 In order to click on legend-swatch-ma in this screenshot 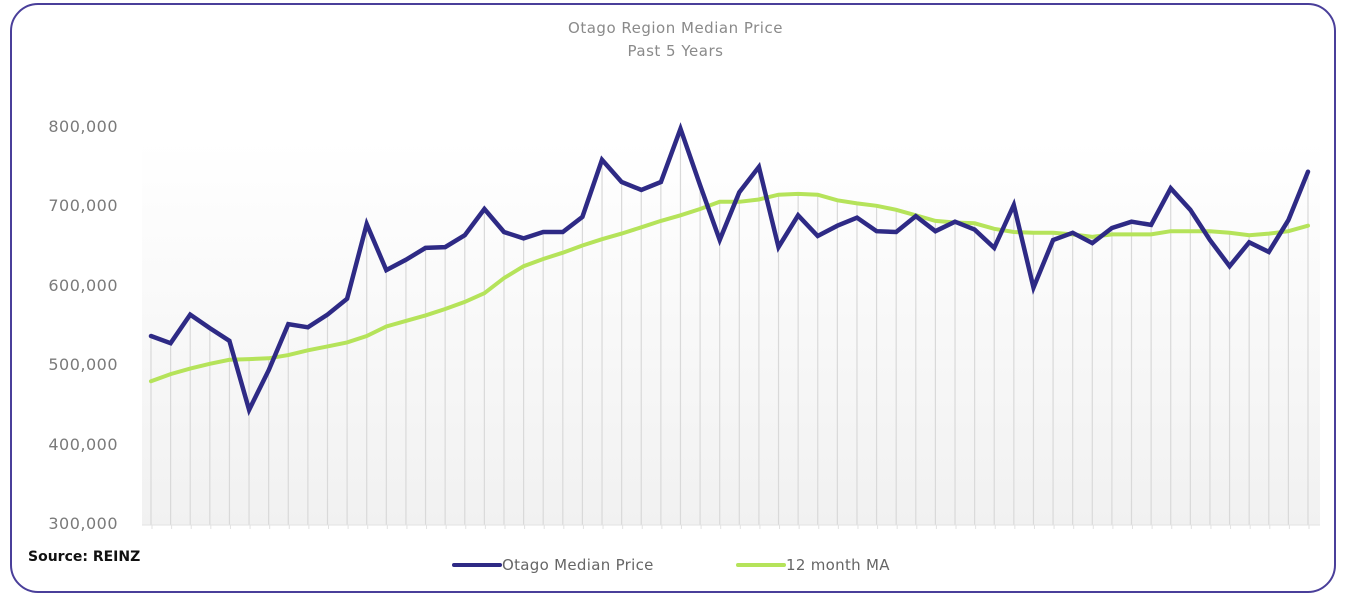, I will do `click(761, 565)`.